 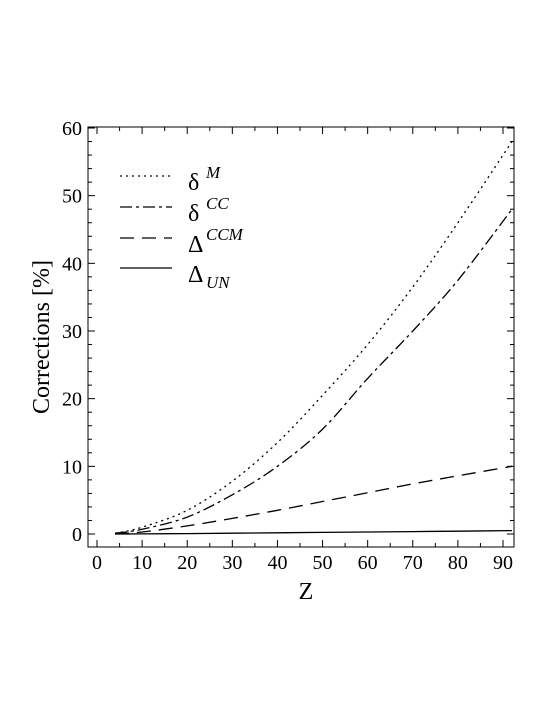 What do you see at coordinates (72, 400) in the screenshot?
I see `y-tick-label: 20` at bounding box center [72, 400].